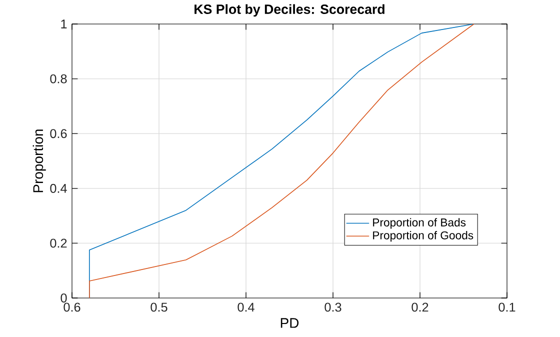 The image size is (560, 337). I want to click on y-tick-label: 0.2, so click(58, 243).